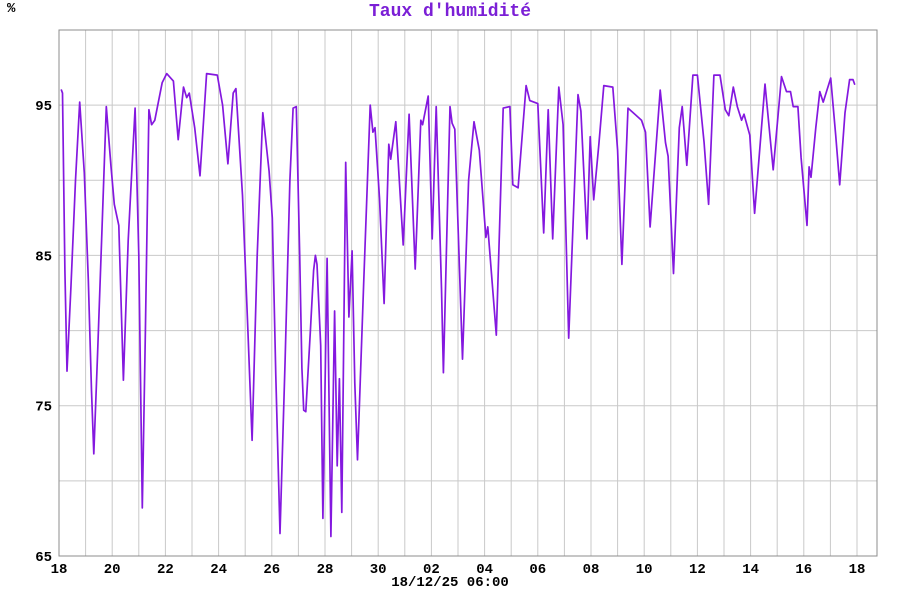  What do you see at coordinates (43, 408) in the screenshot?
I see `y-tick-label: 75` at bounding box center [43, 408].